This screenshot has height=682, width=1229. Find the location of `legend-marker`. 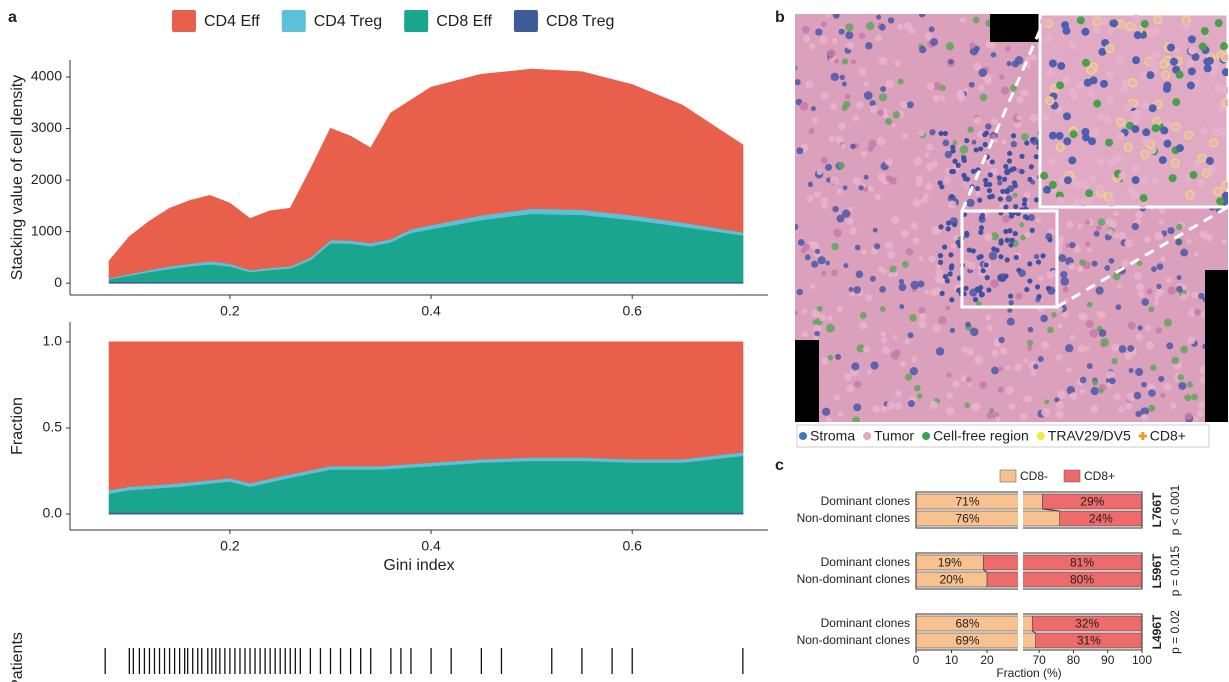

legend-marker is located at coordinates (926, 436).